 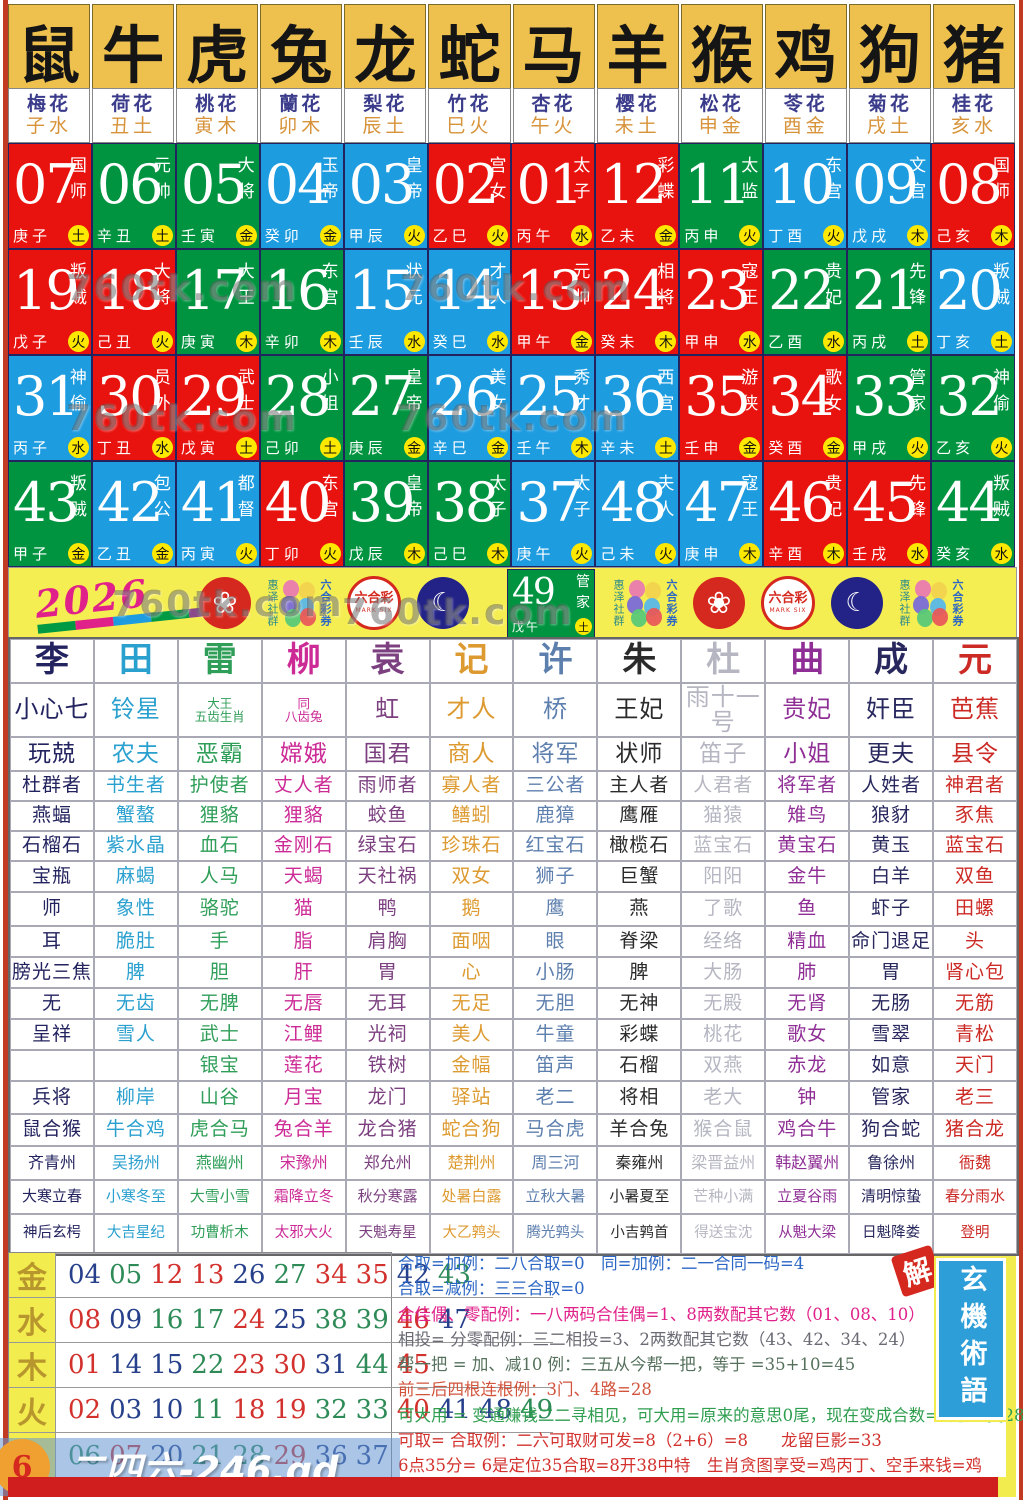 I want to click on table-cell: 猴合鼠, so click(x=723, y=1130).